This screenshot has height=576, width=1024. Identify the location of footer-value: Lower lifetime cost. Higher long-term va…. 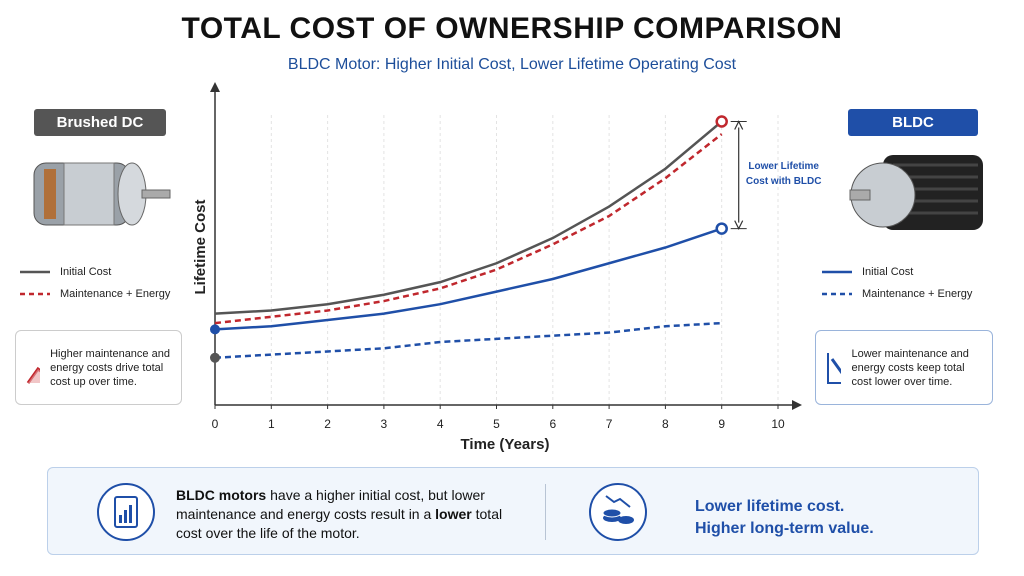
(784, 518).